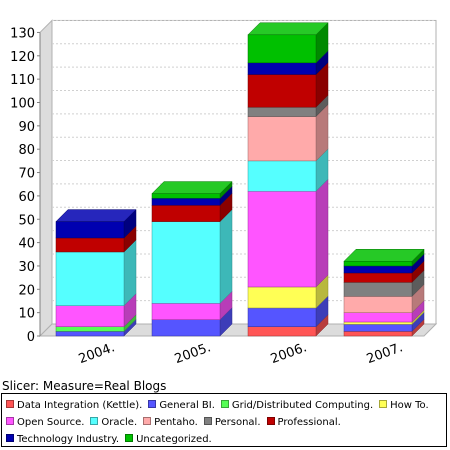  Describe the element at coordinates (187, 405) in the screenshot. I see `legend-label: General BI.` at that location.